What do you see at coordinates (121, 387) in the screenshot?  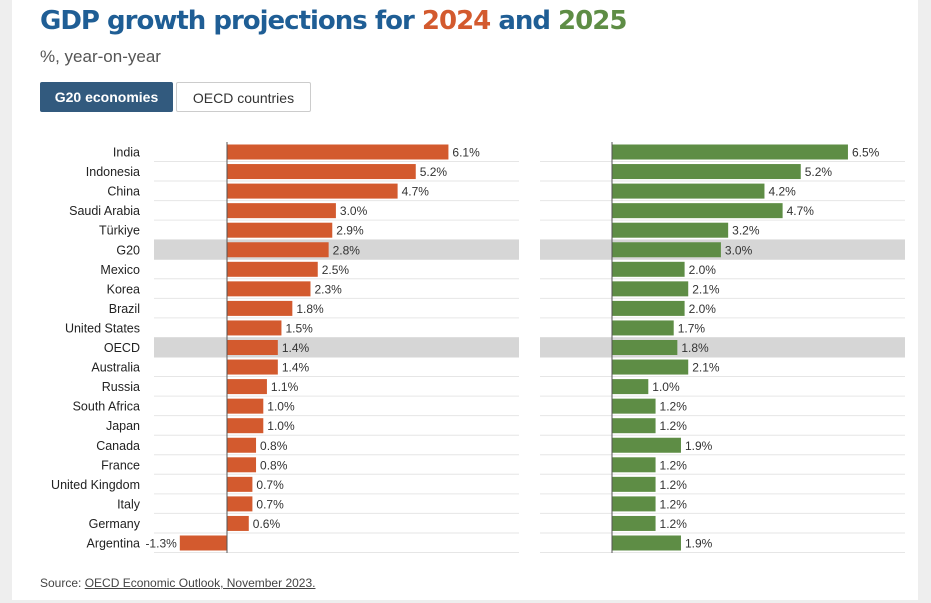 I see `category-label: Russia` at bounding box center [121, 387].